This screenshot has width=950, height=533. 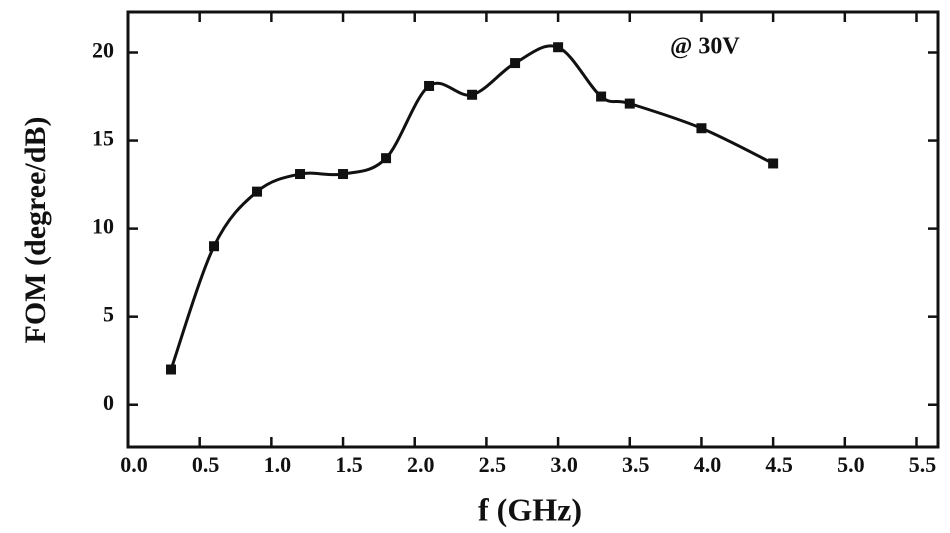 What do you see at coordinates (108, 402) in the screenshot?
I see `y-tick-label: 0` at bounding box center [108, 402].